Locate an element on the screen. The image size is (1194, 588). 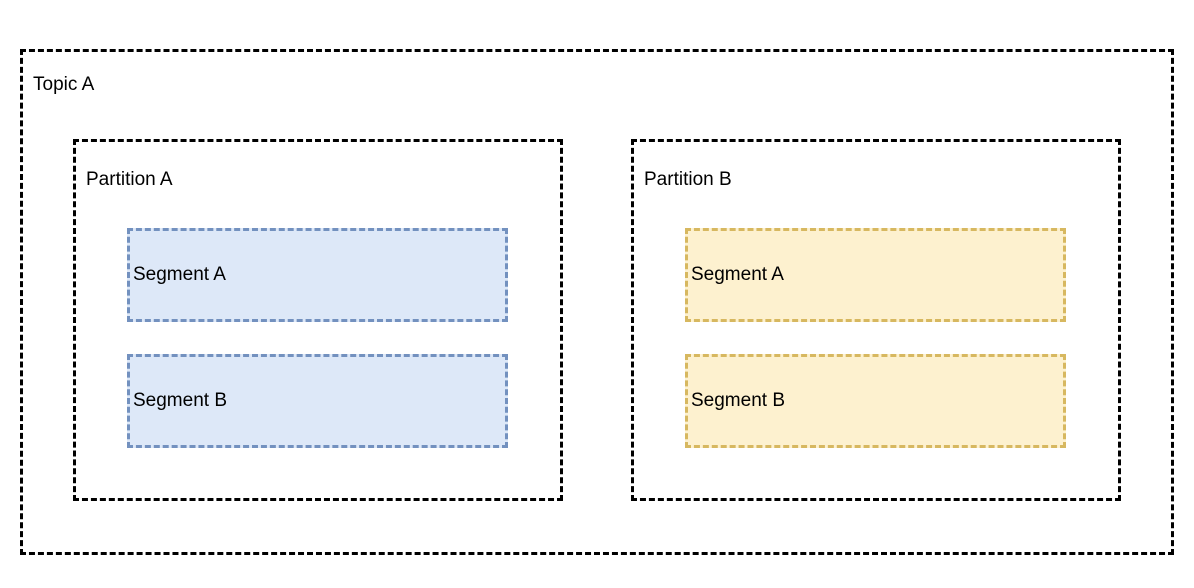
partition-a-label: Partition A is located at coordinates (129, 179).